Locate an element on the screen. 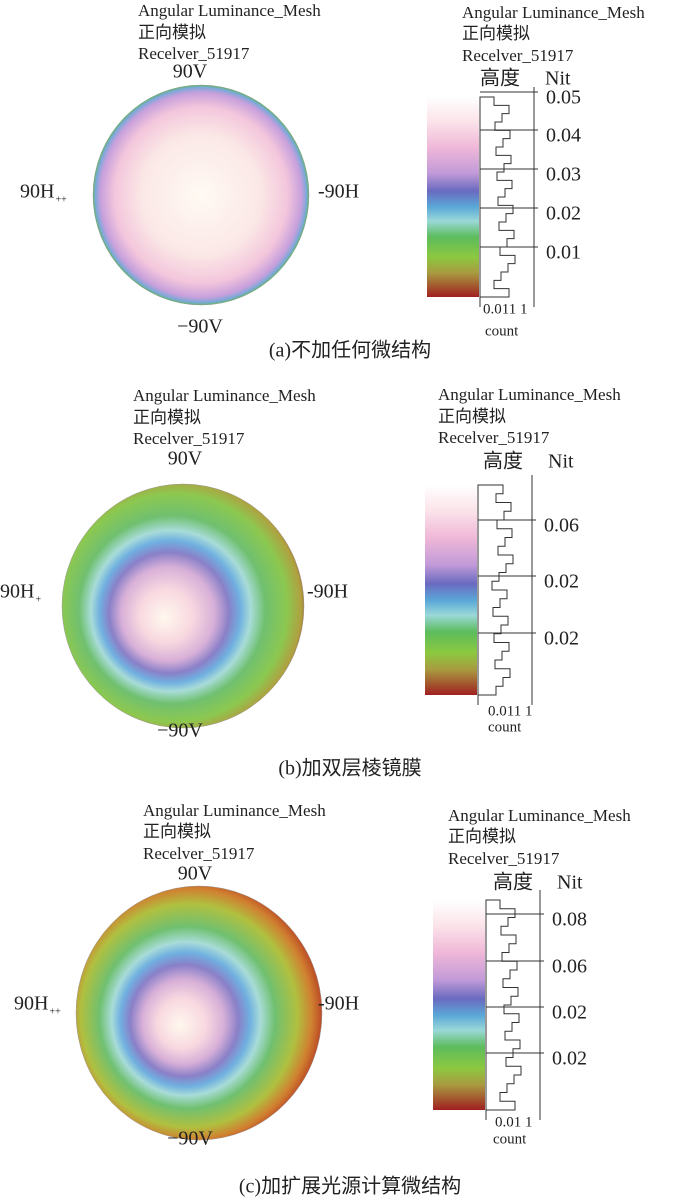  left-label-sub: + is located at coordinates (38, 599).